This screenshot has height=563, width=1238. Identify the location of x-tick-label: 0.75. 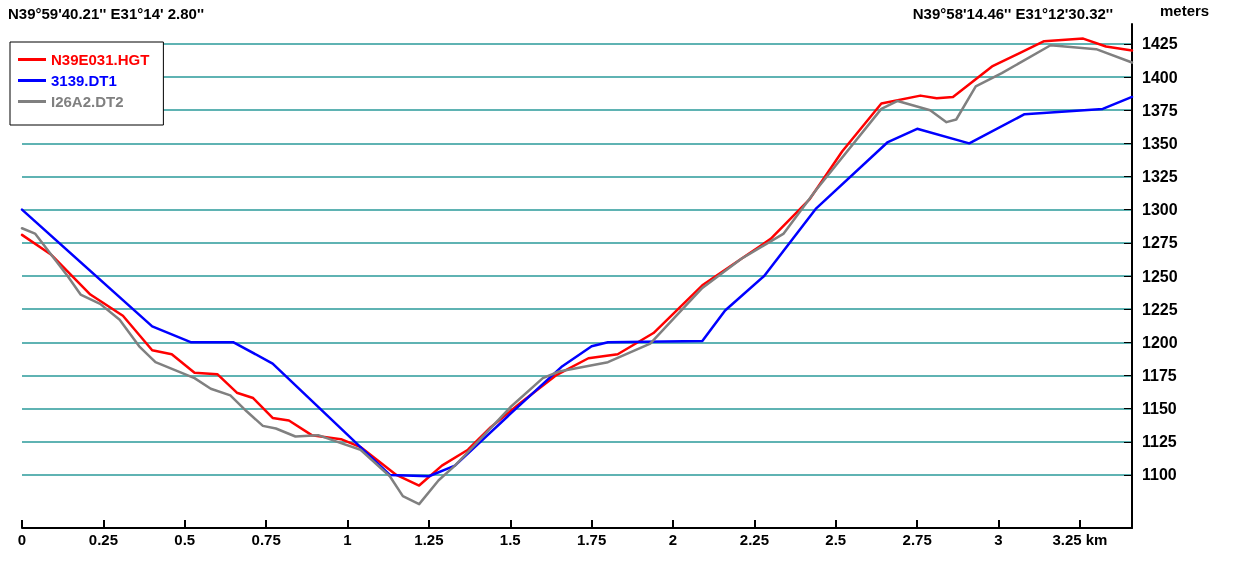
(266, 539).